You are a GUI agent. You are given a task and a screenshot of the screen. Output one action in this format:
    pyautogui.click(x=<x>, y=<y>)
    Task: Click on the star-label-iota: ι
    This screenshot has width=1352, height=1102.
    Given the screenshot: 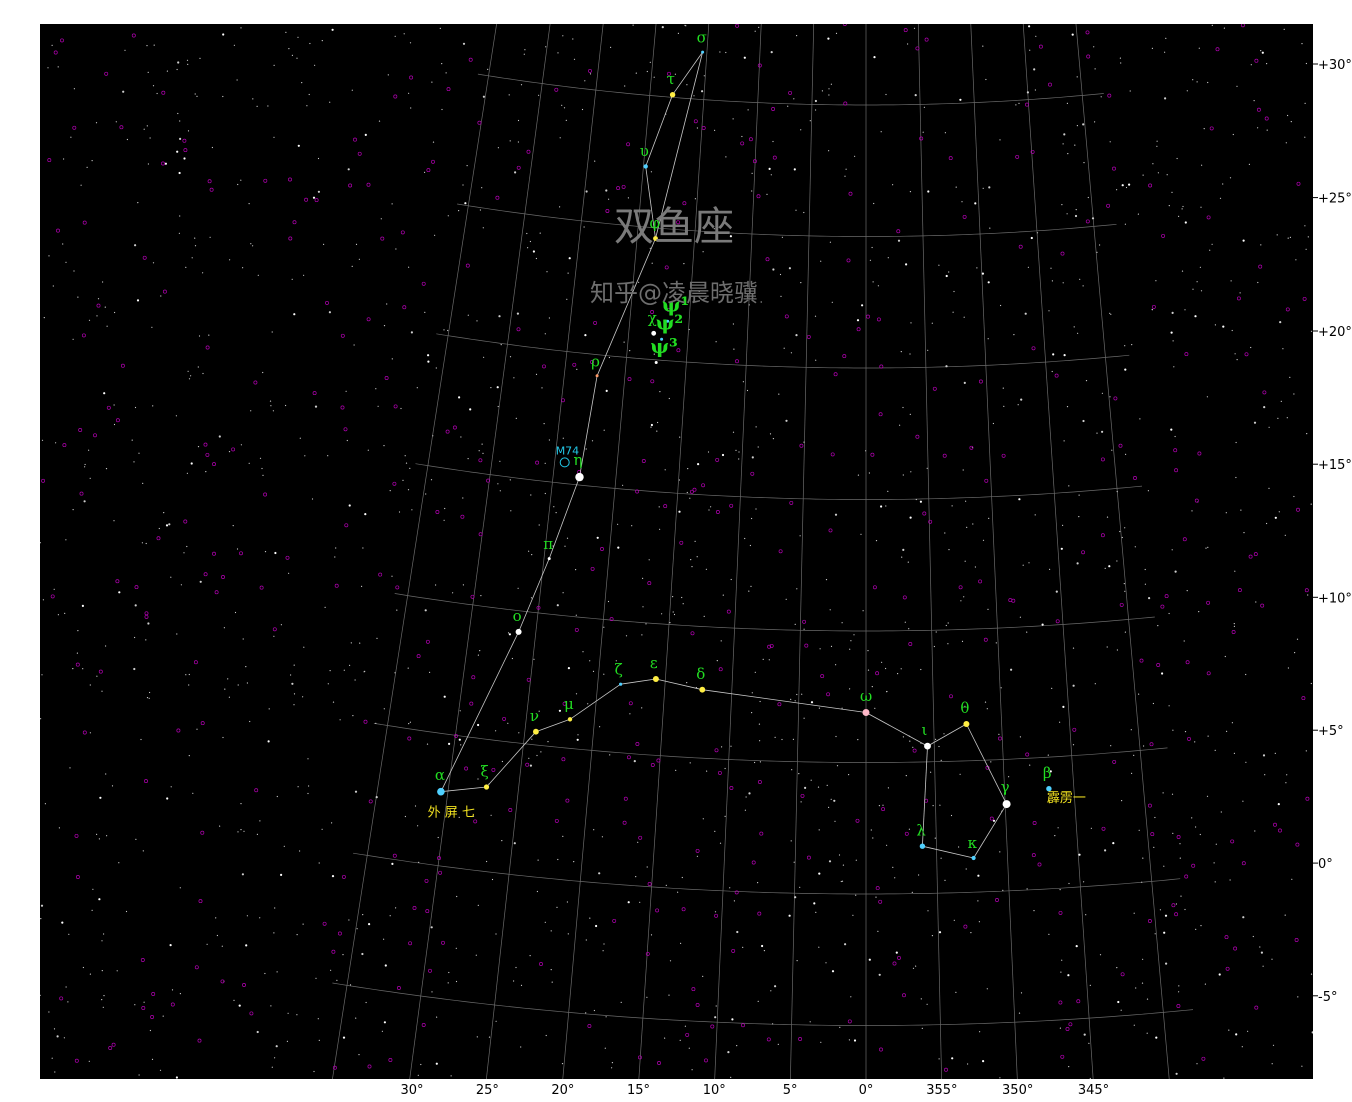 What is the action you would take?
    pyautogui.click(x=925, y=730)
    